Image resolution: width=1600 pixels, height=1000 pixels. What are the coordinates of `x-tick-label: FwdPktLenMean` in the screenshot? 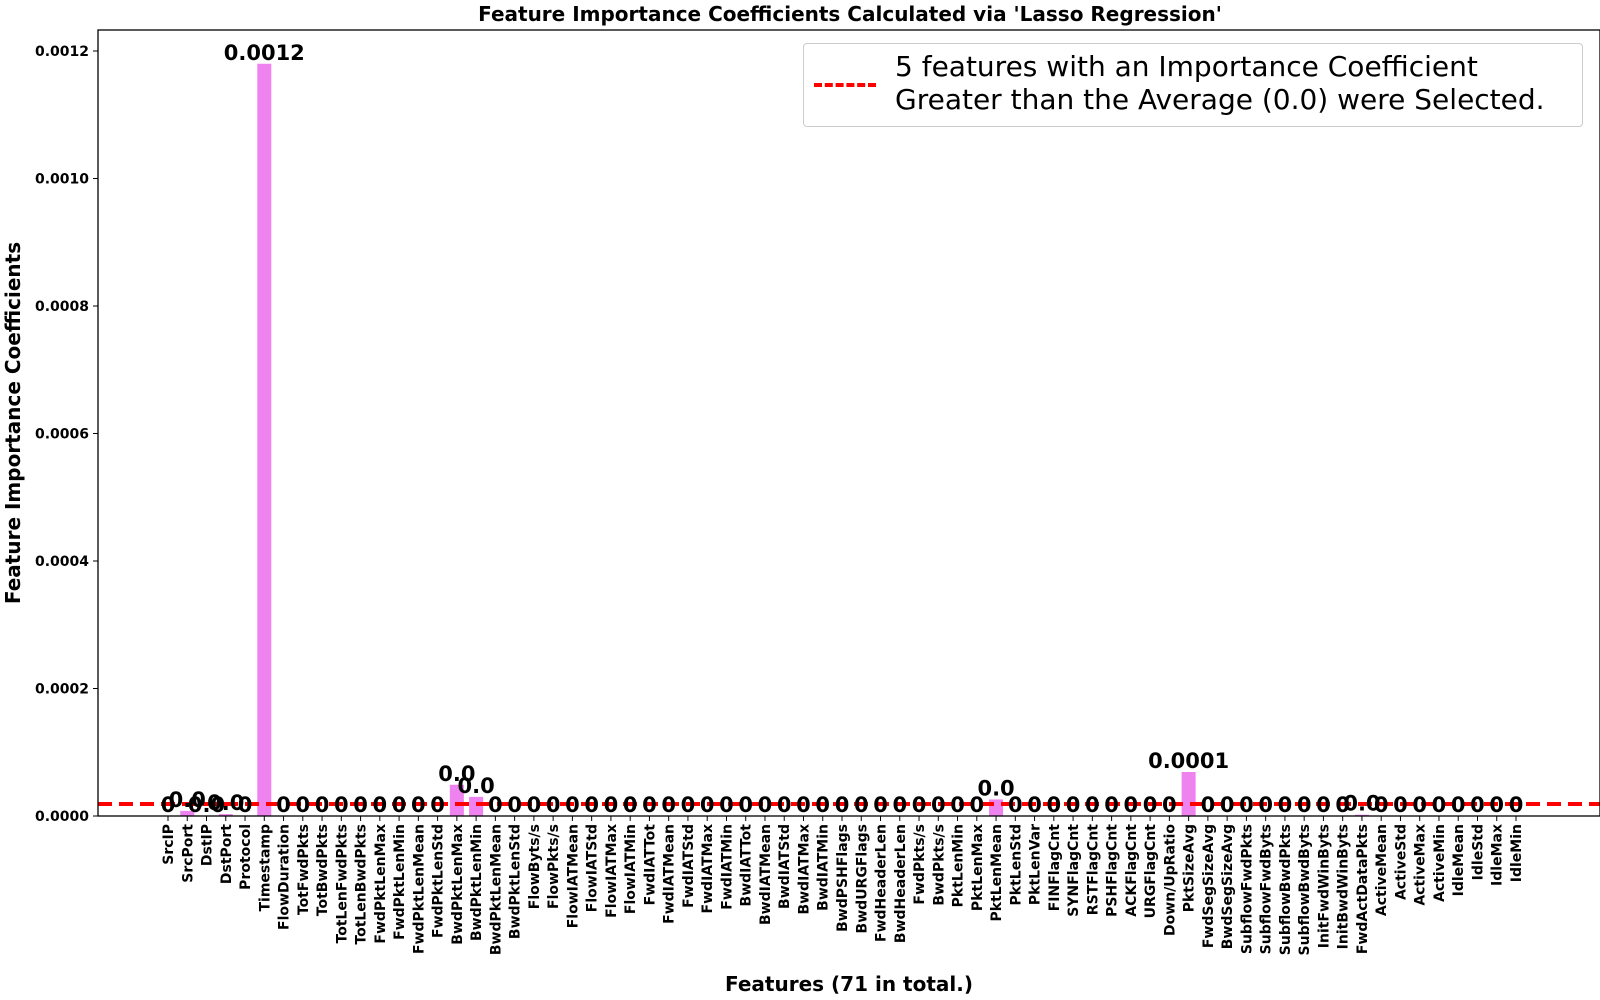 It's located at (419, 889).